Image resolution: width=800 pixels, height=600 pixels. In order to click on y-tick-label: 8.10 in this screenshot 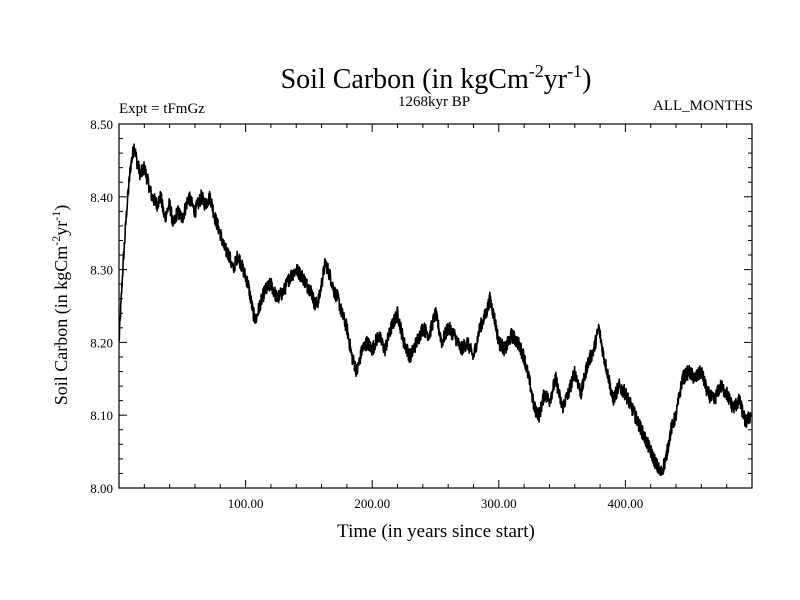, I will do `click(101, 415)`.